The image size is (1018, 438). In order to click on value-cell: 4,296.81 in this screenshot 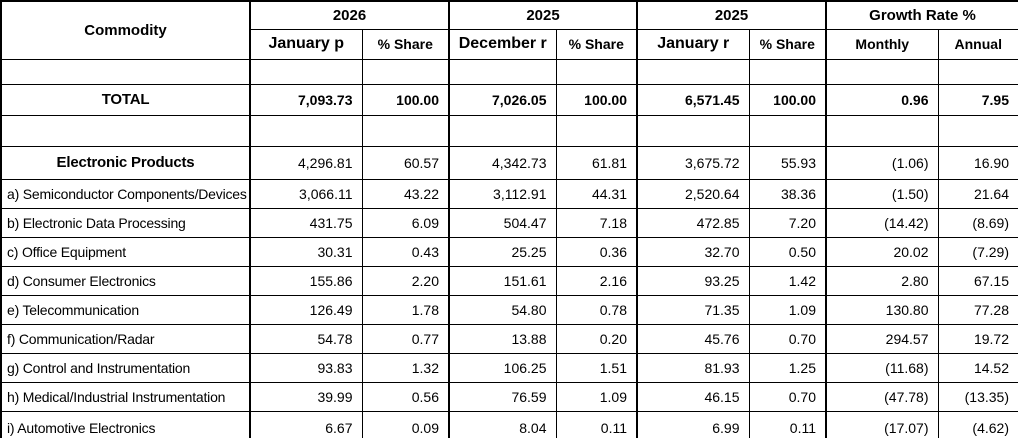, I will do `click(306, 162)`.